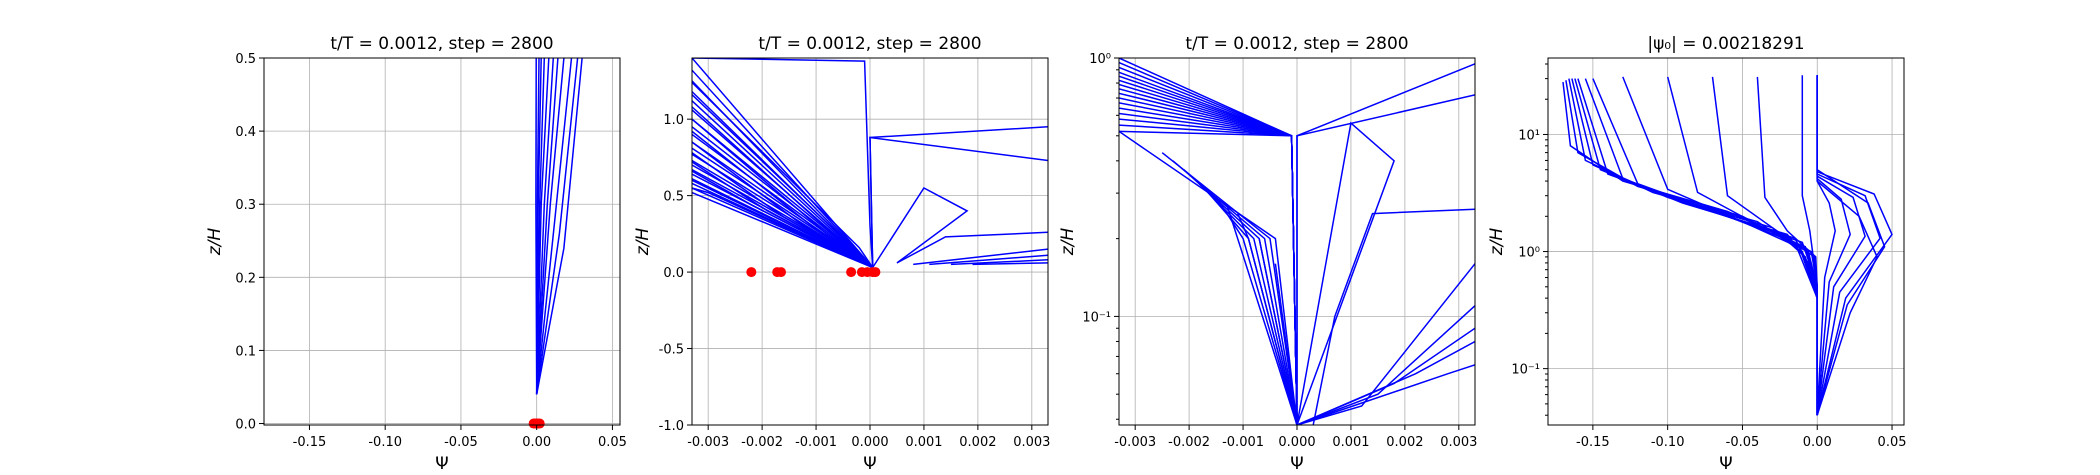 This screenshot has width=2100, height=475. What do you see at coordinates (708, 442) in the screenshot?
I see `x-tick-label: -0.003` at bounding box center [708, 442].